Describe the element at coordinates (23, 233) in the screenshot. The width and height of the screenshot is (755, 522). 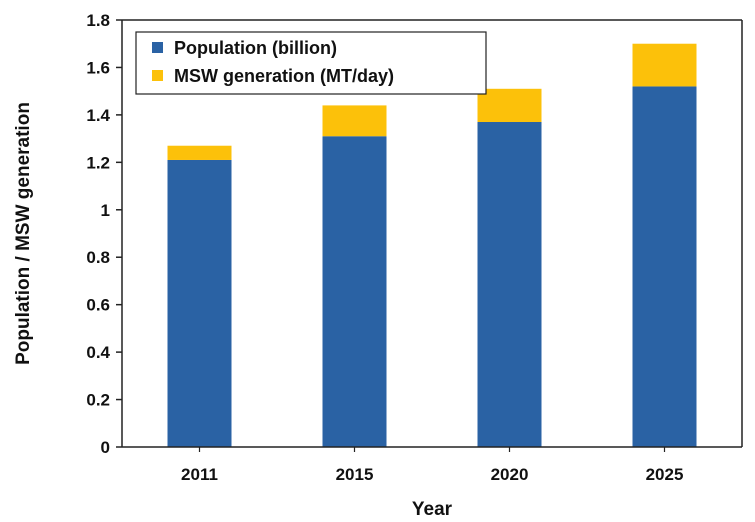
I see `y-axis-title: Population / MSW generation` at that location.